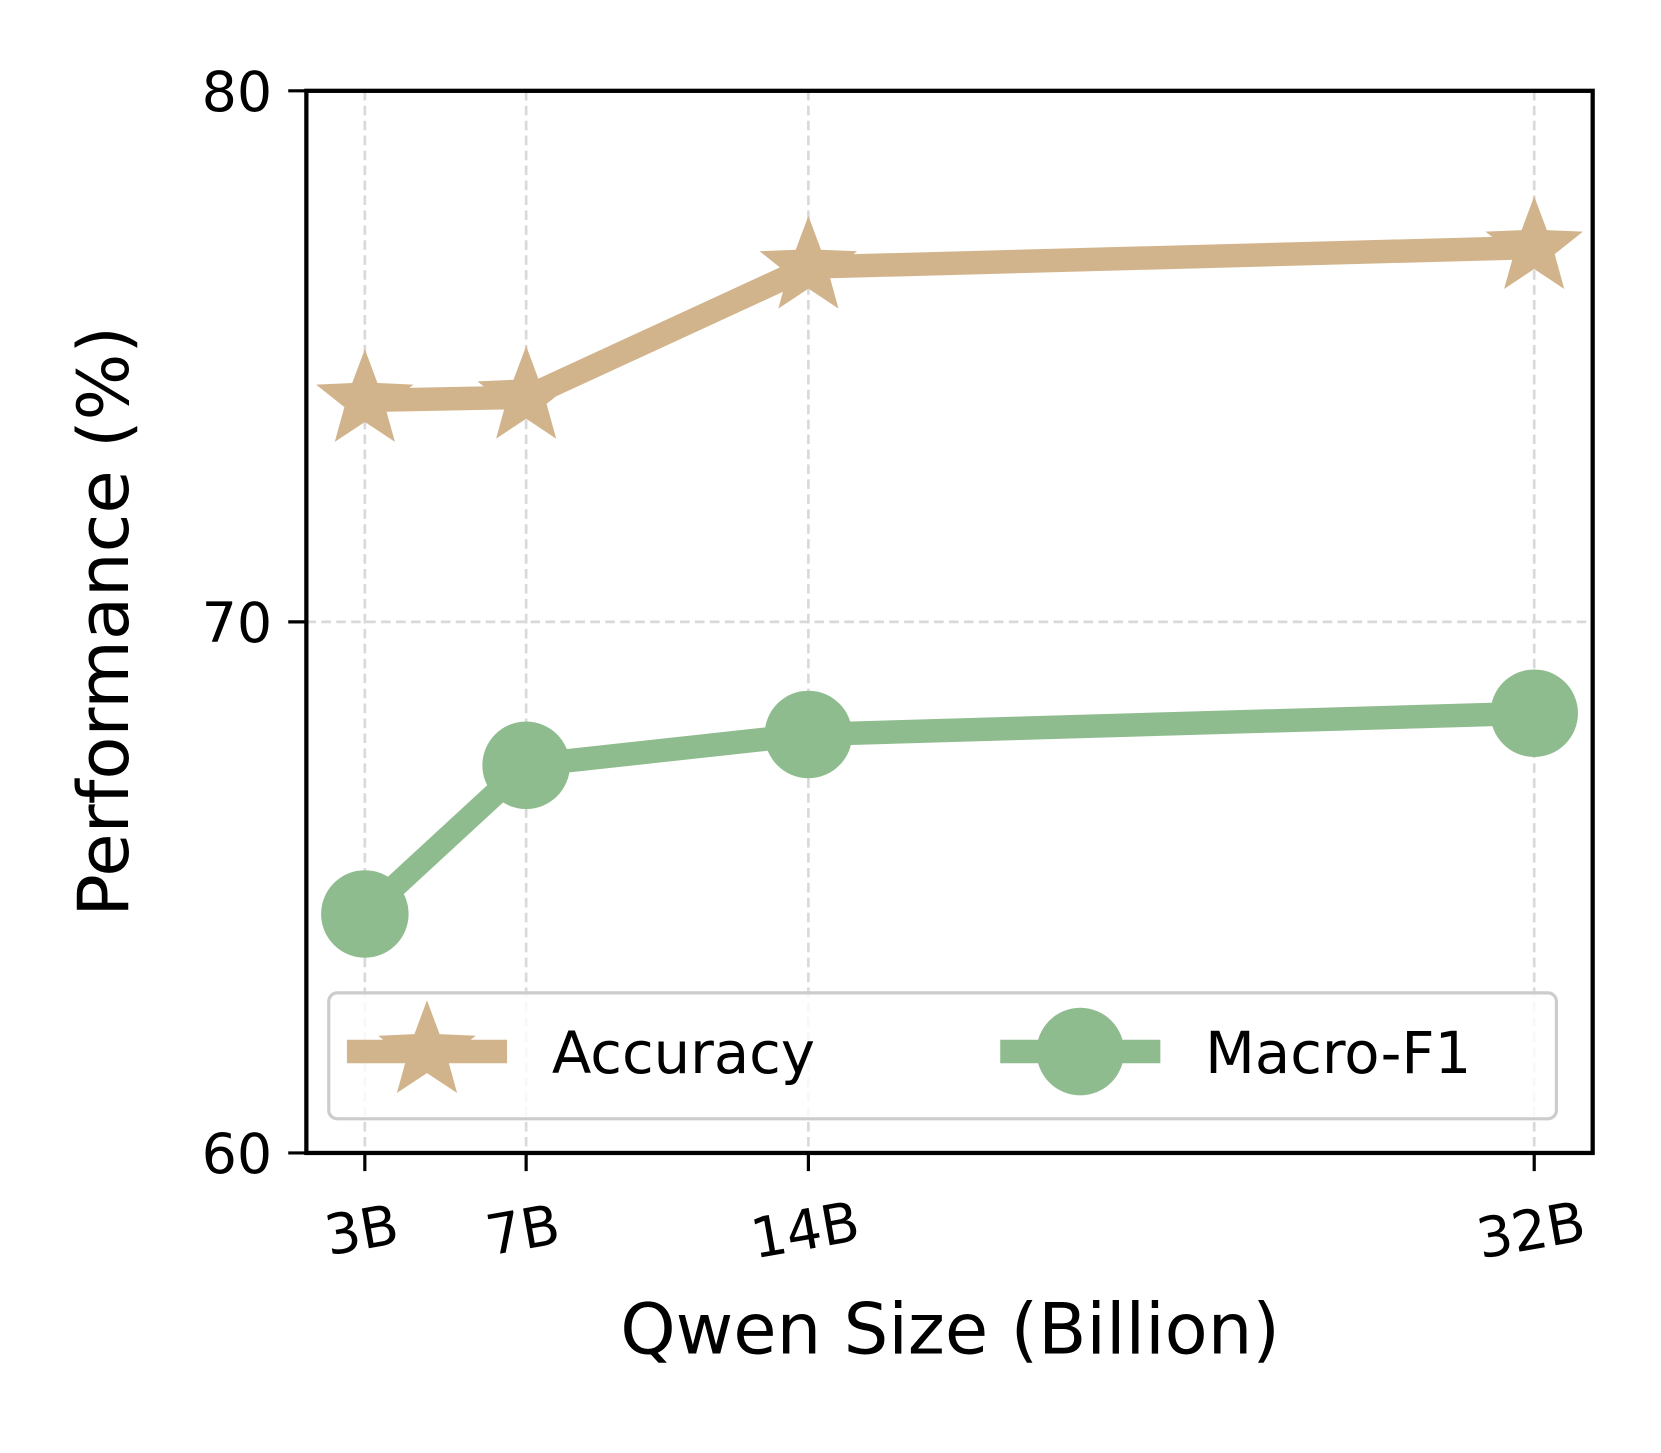  What do you see at coordinates (104, 621) in the screenshot?
I see `y-axis-label: Performance (%)` at bounding box center [104, 621].